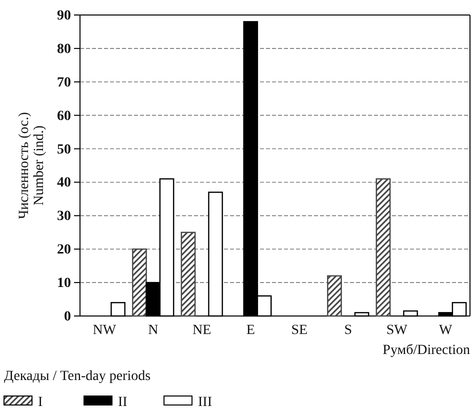 The image size is (472, 415). I want to click on y-tick-label: 80, so click(64, 49).